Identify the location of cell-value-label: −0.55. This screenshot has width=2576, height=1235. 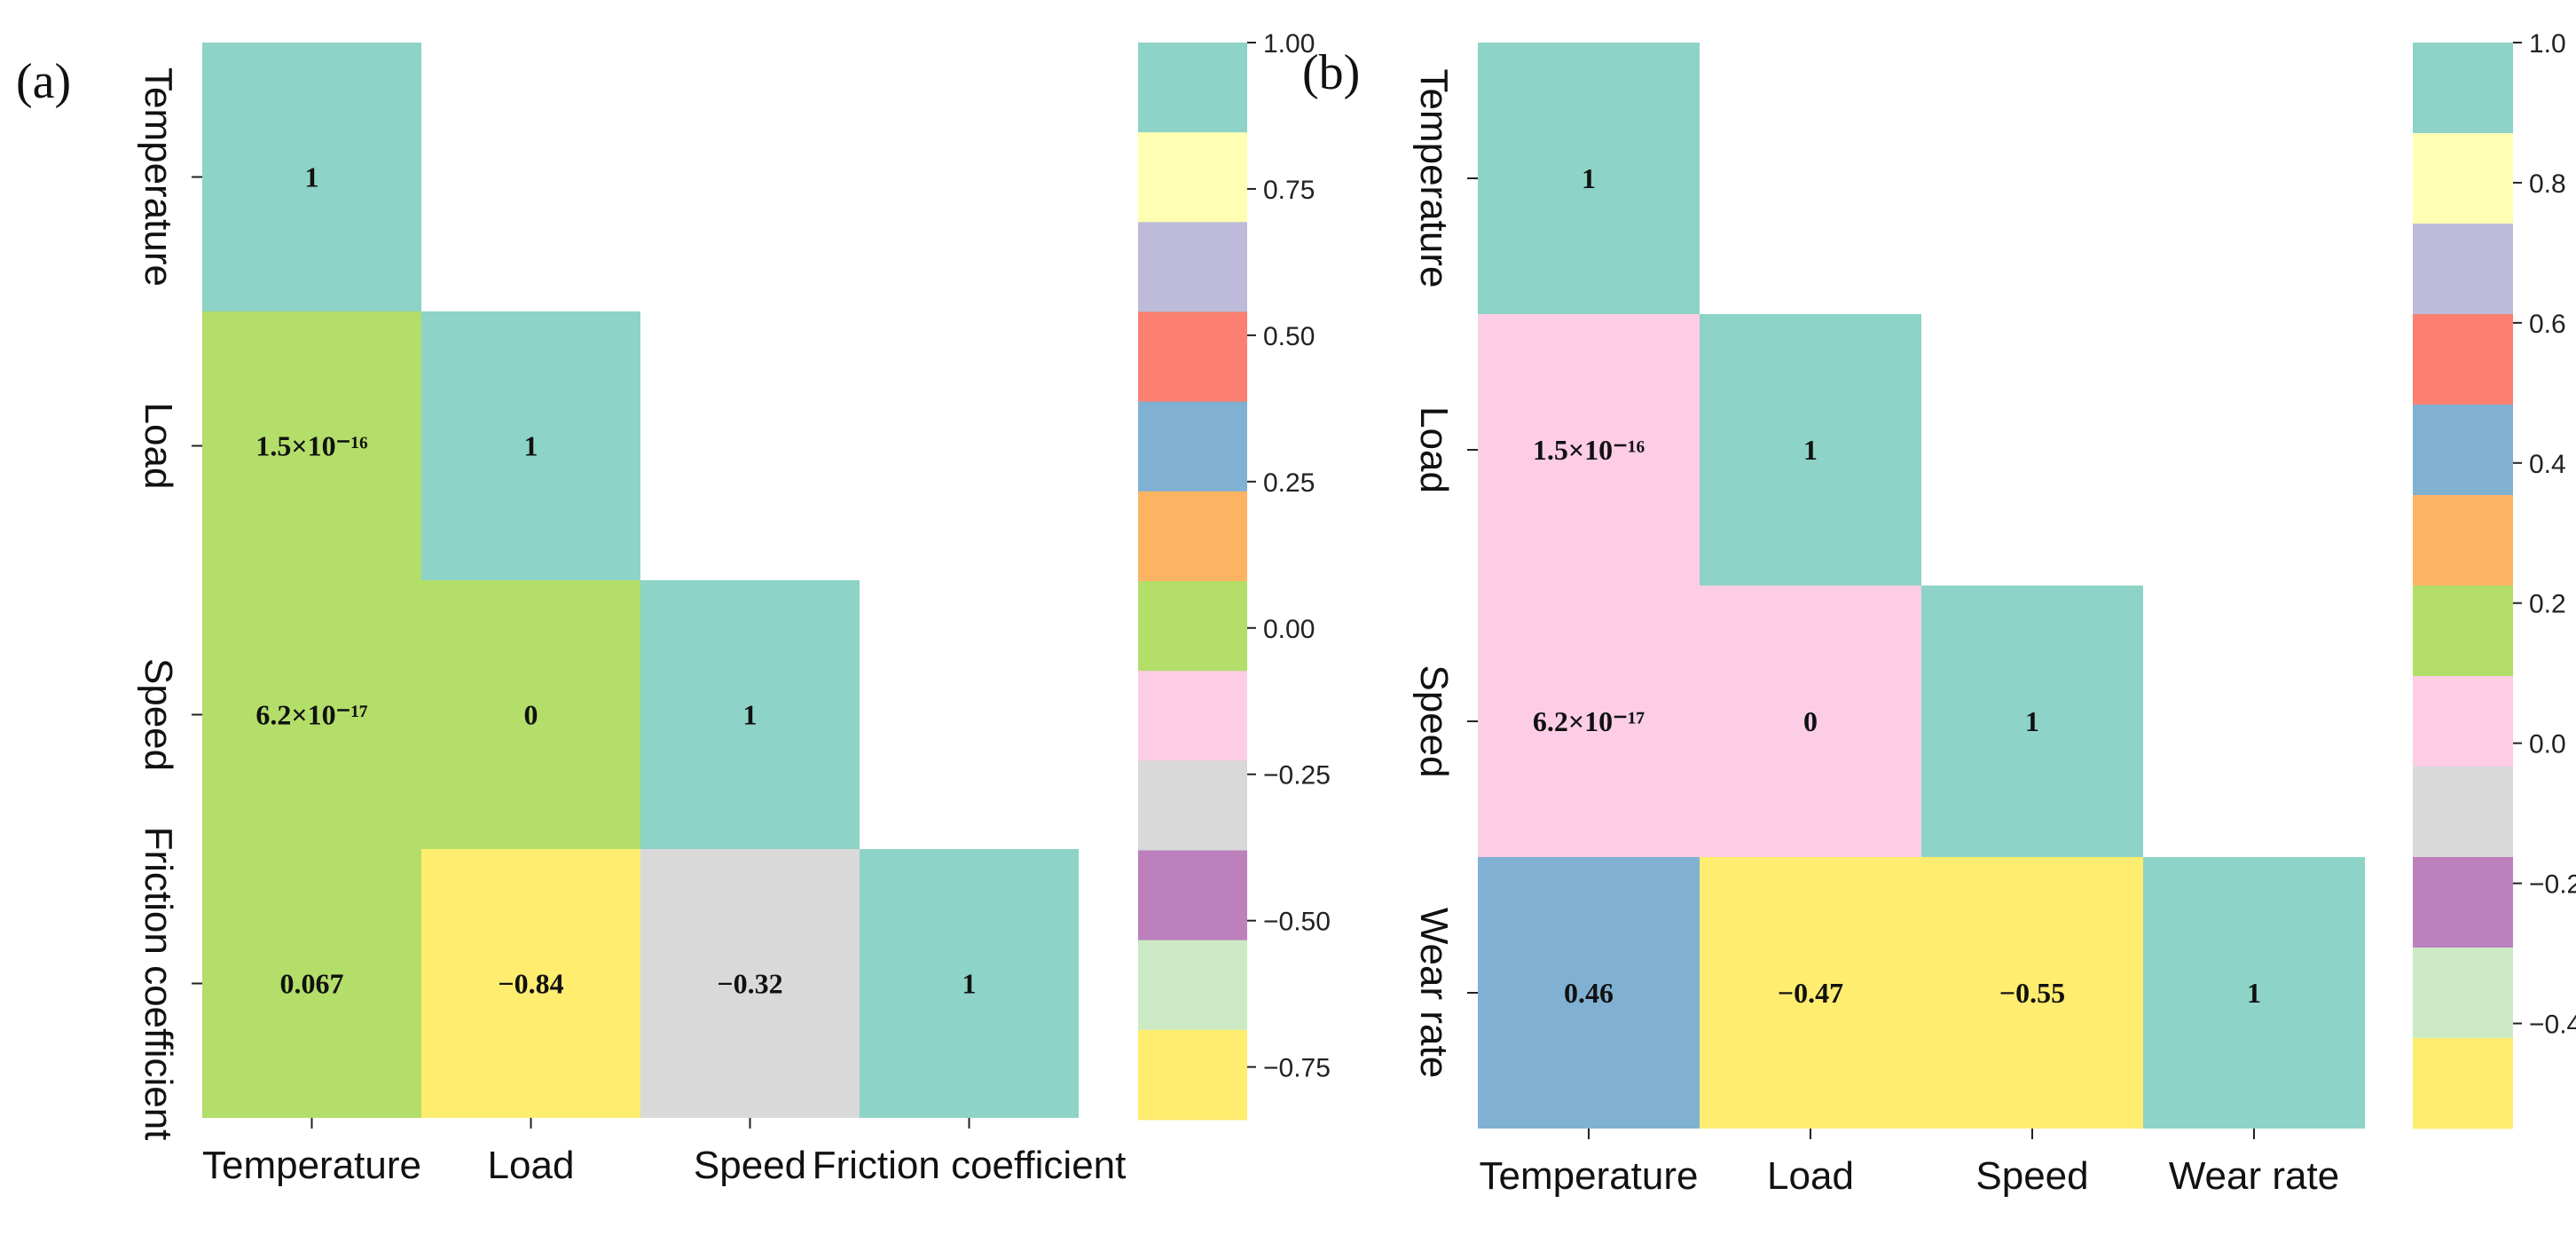
(2032, 993).